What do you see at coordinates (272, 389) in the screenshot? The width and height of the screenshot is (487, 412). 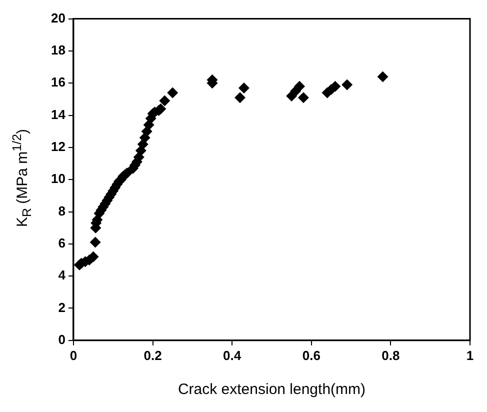 I see `x-axis-title: Crack extension length(mm)` at bounding box center [272, 389].